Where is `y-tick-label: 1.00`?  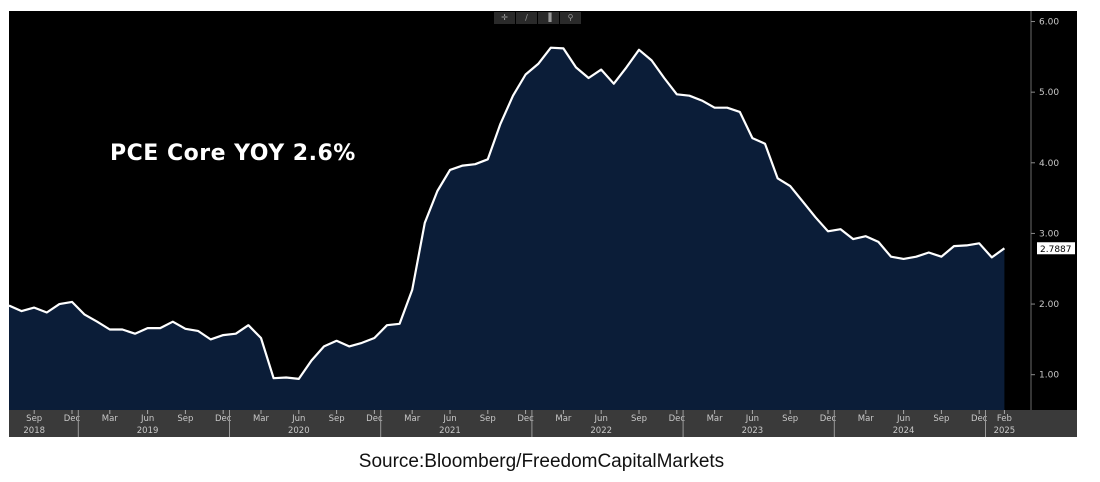 y-tick-label: 1.00 is located at coordinates (1049, 376).